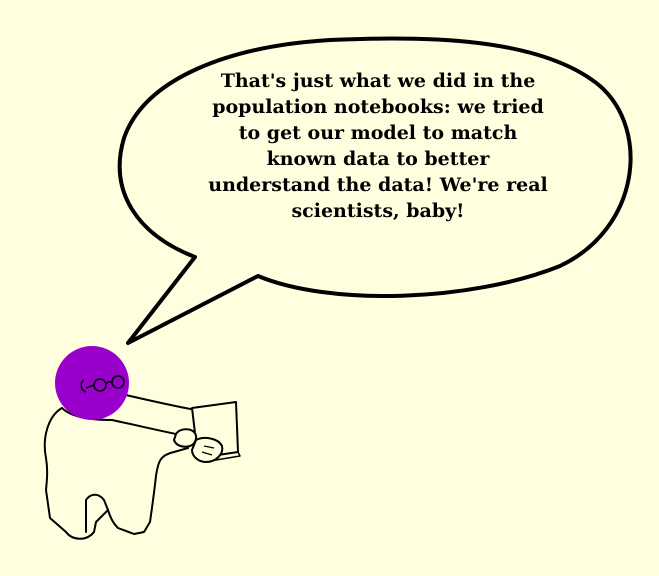  I want to click on right-hand, so click(207, 450).